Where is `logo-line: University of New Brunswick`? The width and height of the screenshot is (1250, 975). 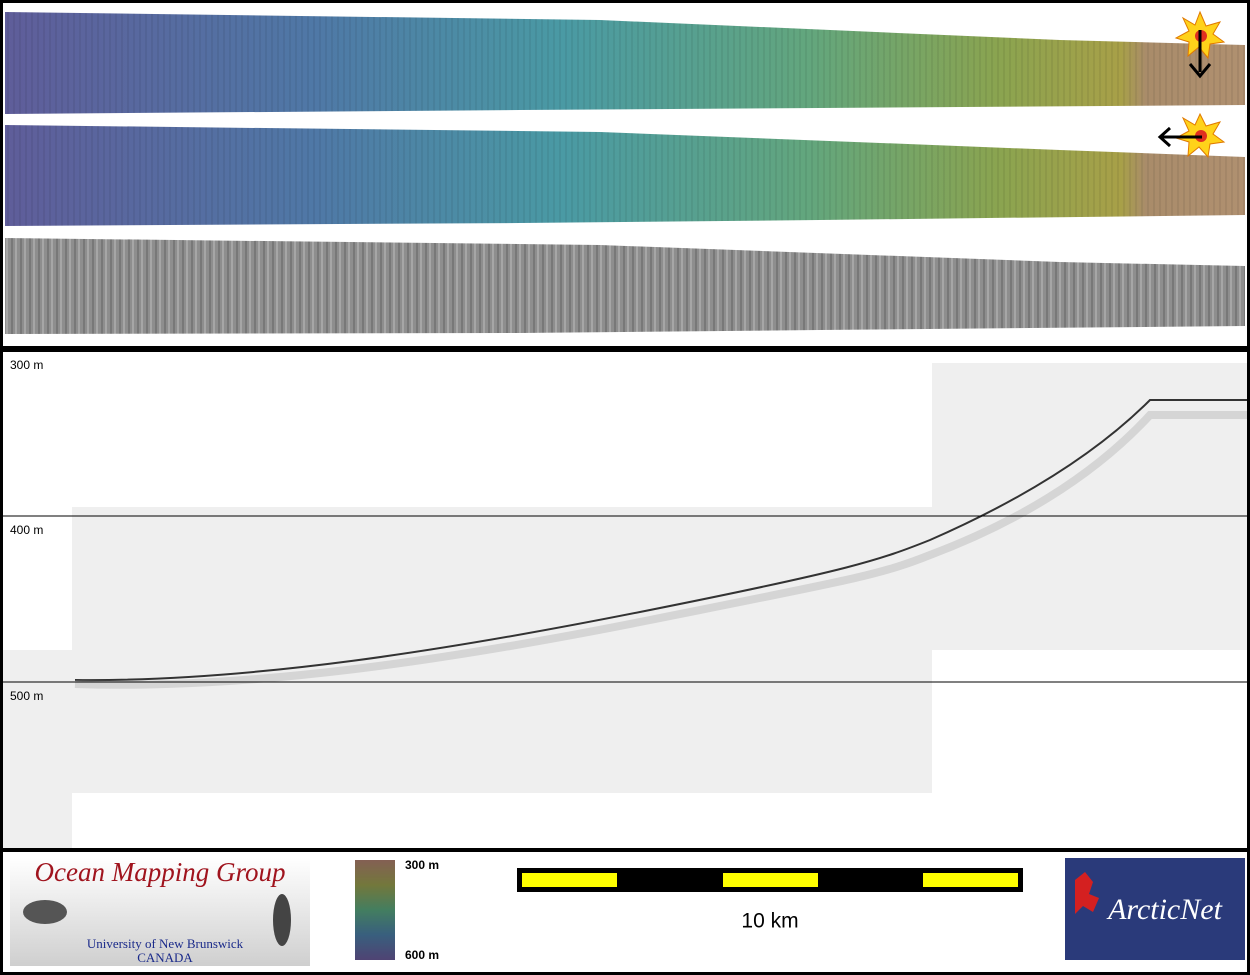
logo-line: University of New Brunswick is located at coordinates (165, 943).